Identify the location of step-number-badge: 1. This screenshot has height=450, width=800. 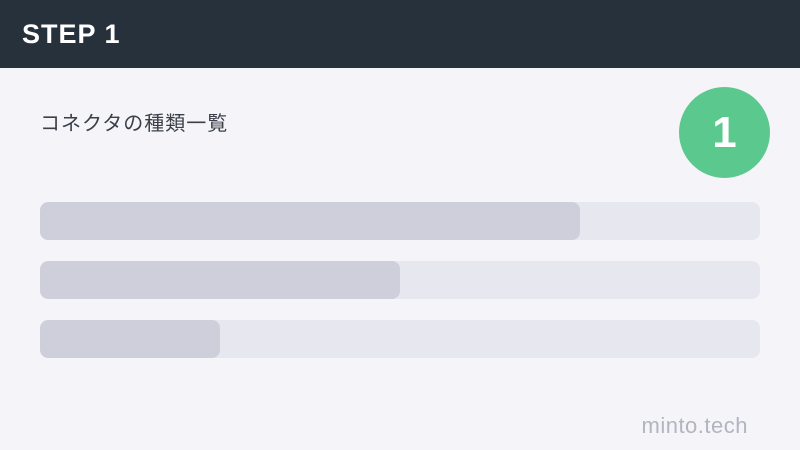
(724, 132).